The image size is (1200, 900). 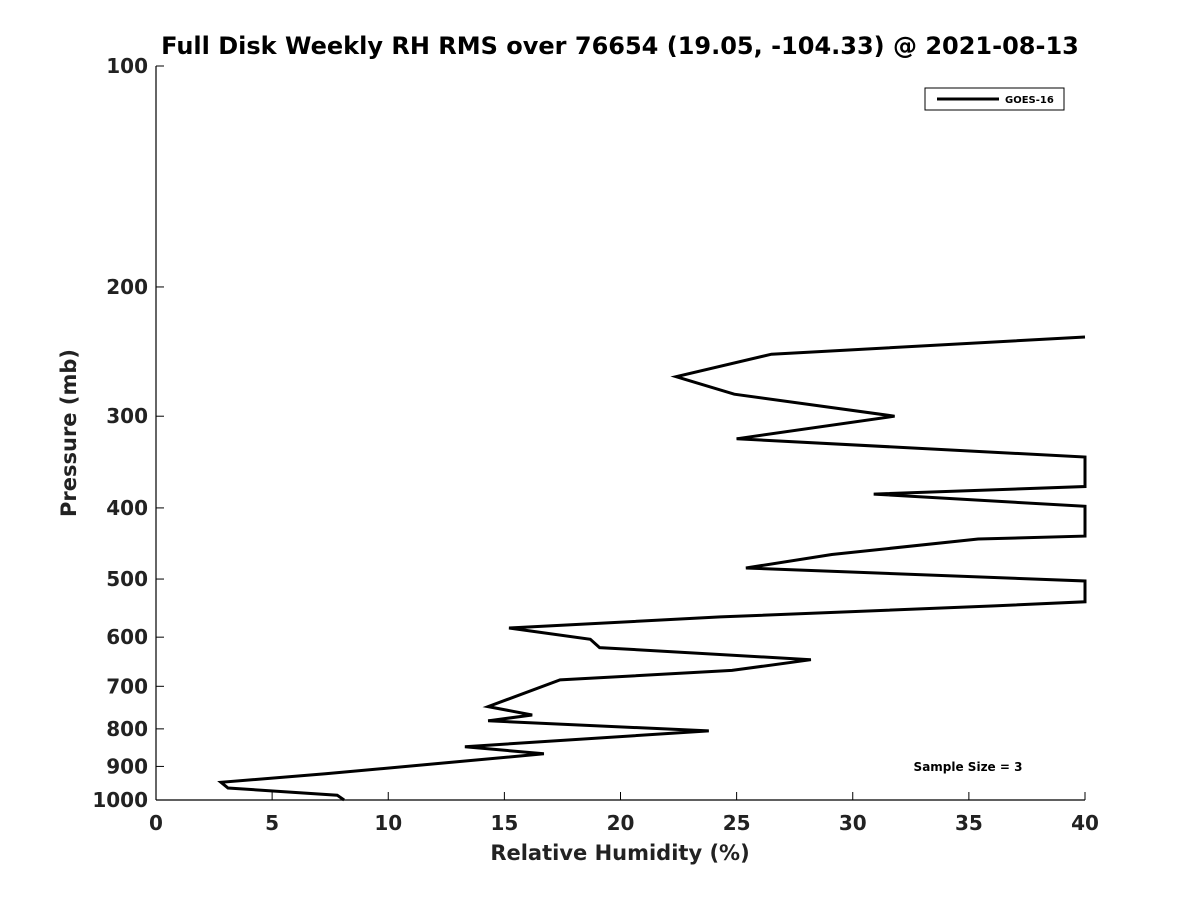 What do you see at coordinates (127, 287) in the screenshot?
I see `y-tick-label: 200` at bounding box center [127, 287].